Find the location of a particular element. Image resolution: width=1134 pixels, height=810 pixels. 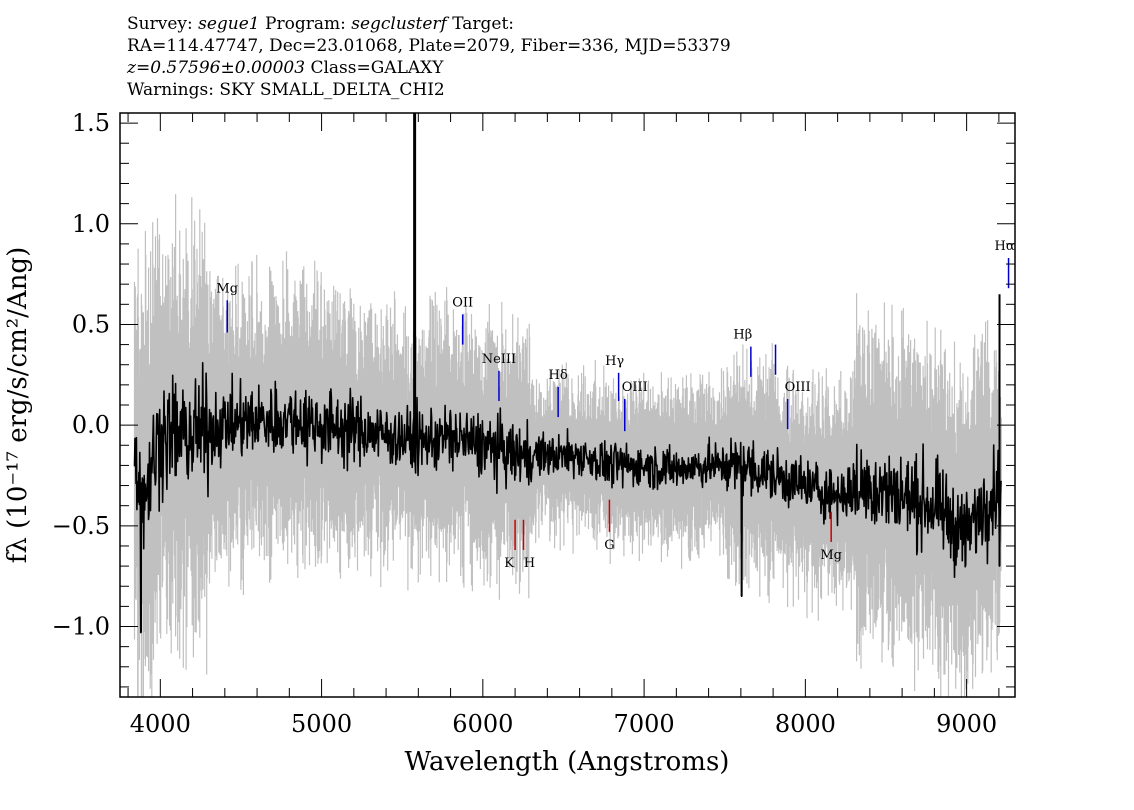

survey-label: Survey: is located at coordinates (160, 24).